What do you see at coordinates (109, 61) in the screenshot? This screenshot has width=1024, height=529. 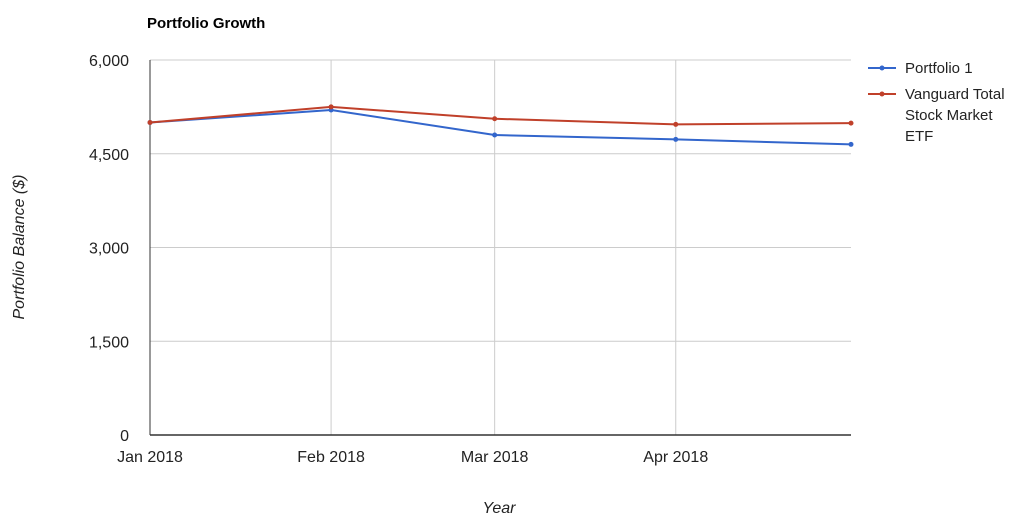 I see `y-tick-label: 6,000` at bounding box center [109, 61].